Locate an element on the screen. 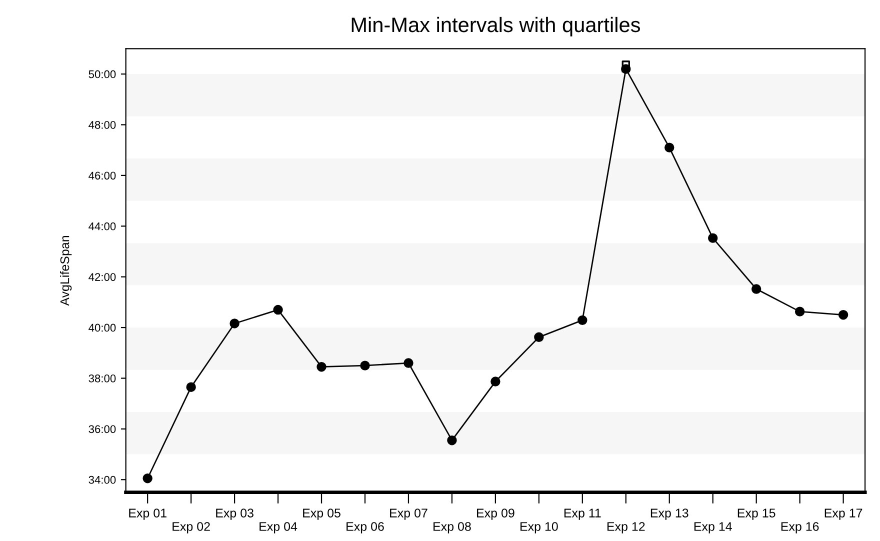 This screenshot has height=541, width=880. y-axis-title: AvgLifeSpan is located at coordinates (66, 271).